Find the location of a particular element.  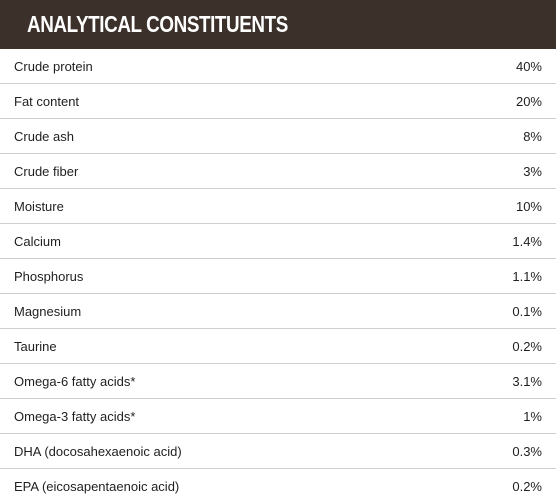

constituent-row: DHA (docosahexaenoic acid) 0.3% is located at coordinates (278, 451).